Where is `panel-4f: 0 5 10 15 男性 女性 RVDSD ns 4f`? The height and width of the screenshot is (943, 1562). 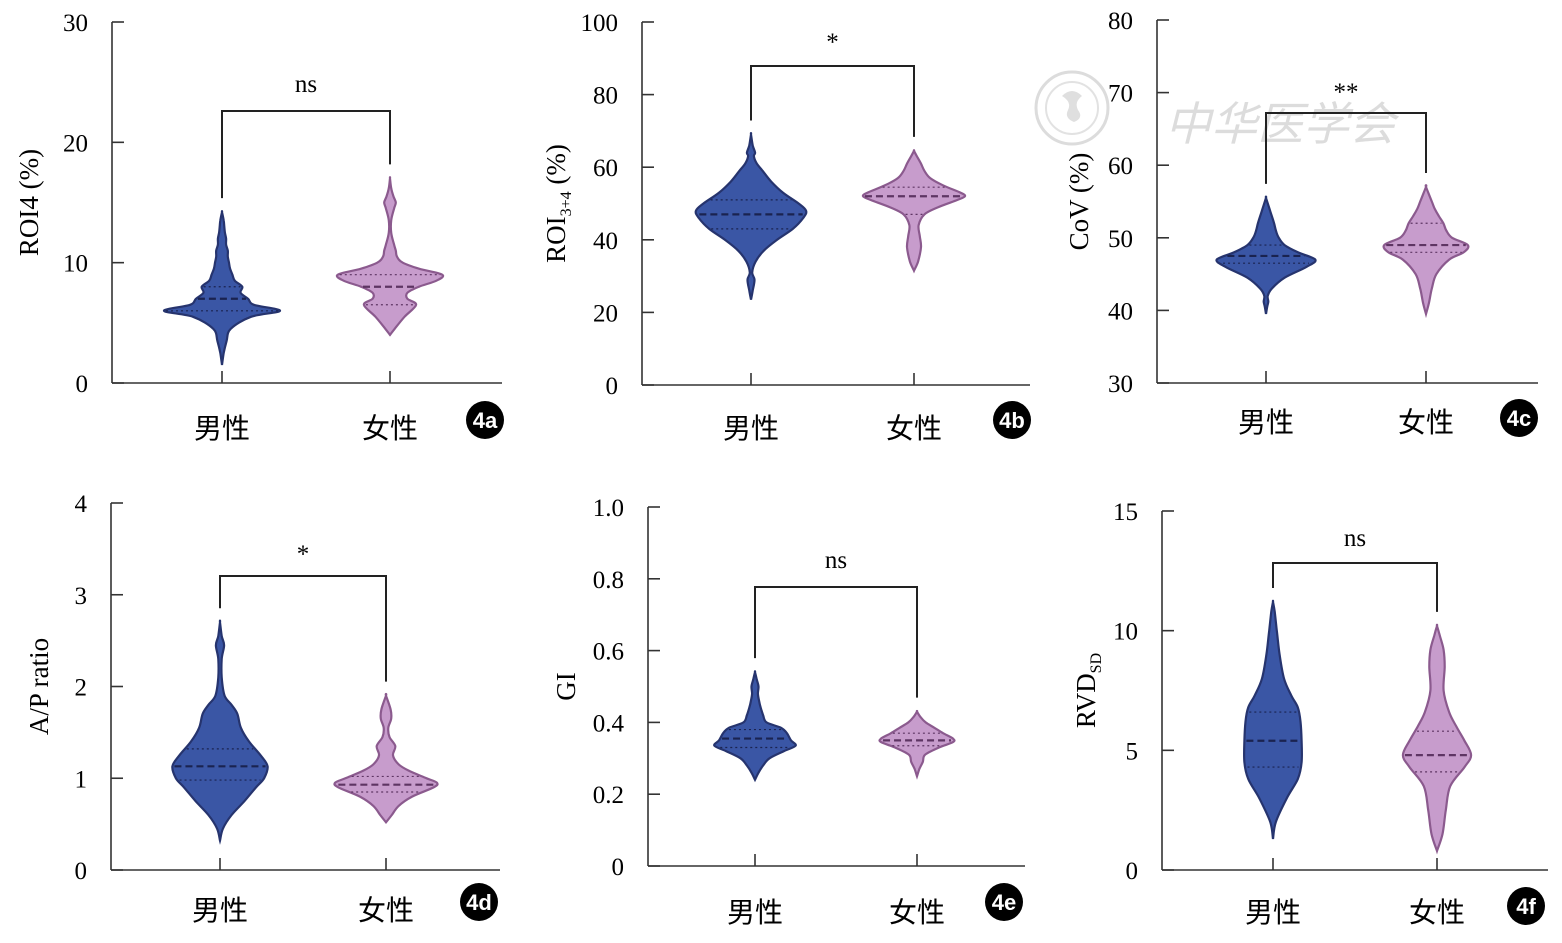 panel-4f: 0 5 10 15 男性 女性 RVDSD ns 4f is located at coordinates (1309, 714).